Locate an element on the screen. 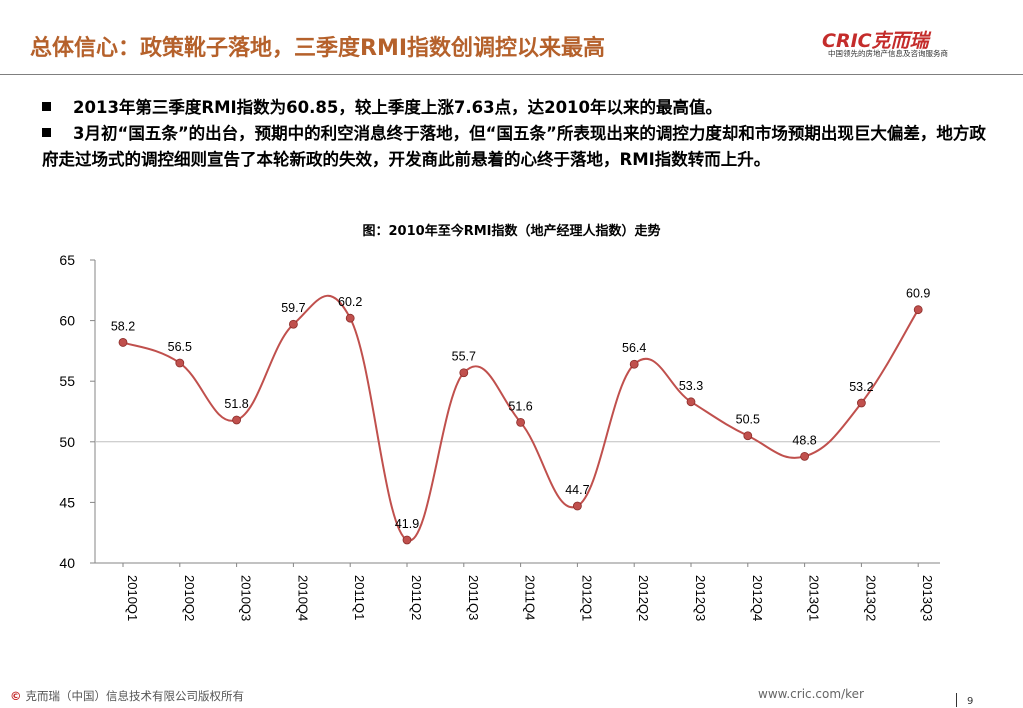  footer-url: www.cric.com/ker is located at coordinates (811, 694).